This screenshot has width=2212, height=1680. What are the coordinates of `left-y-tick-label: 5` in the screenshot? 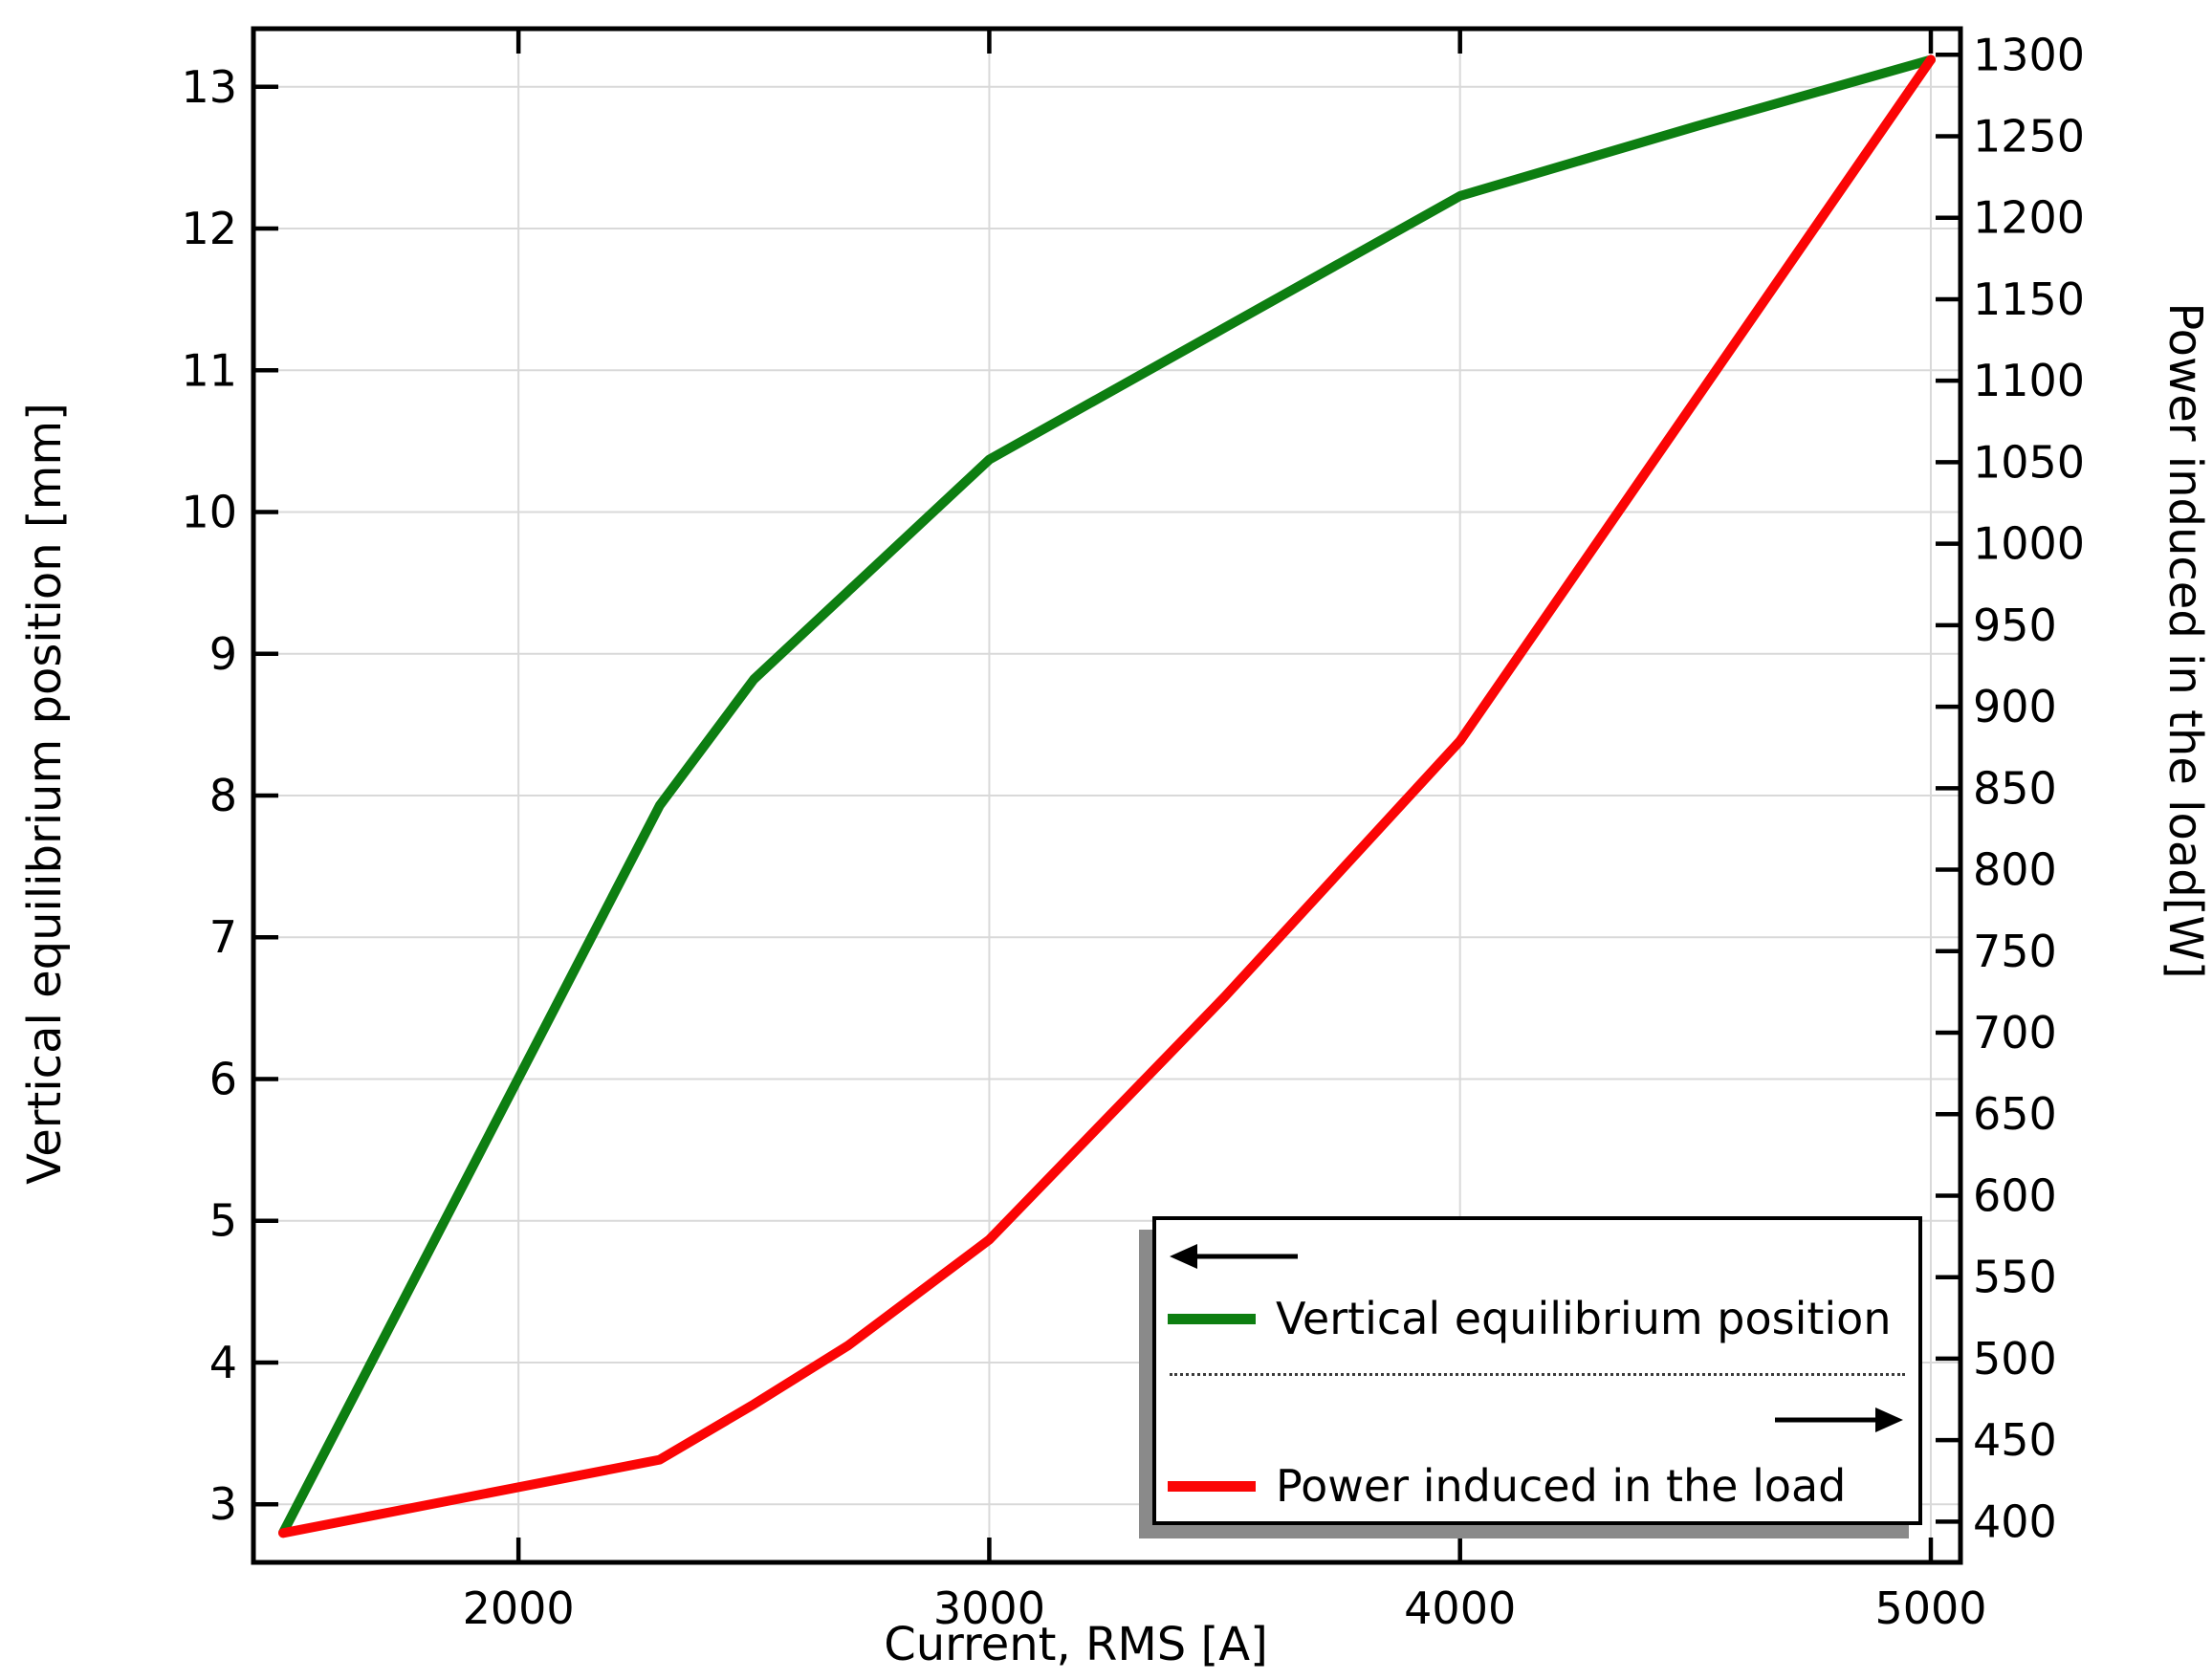 It's located at (223, 1221).